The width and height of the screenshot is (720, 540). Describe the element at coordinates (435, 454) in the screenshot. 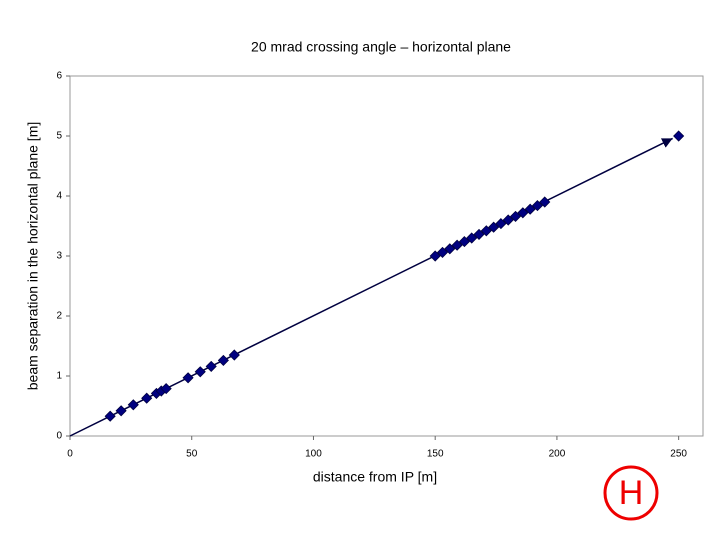

I see `x-tick-label: 150` at that location.